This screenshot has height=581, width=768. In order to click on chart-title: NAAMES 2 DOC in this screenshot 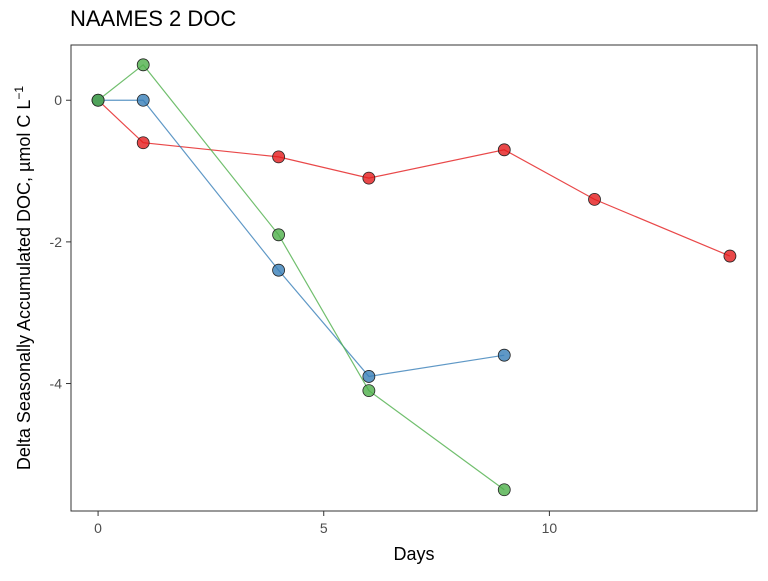, I will do `click(153, 18)`.